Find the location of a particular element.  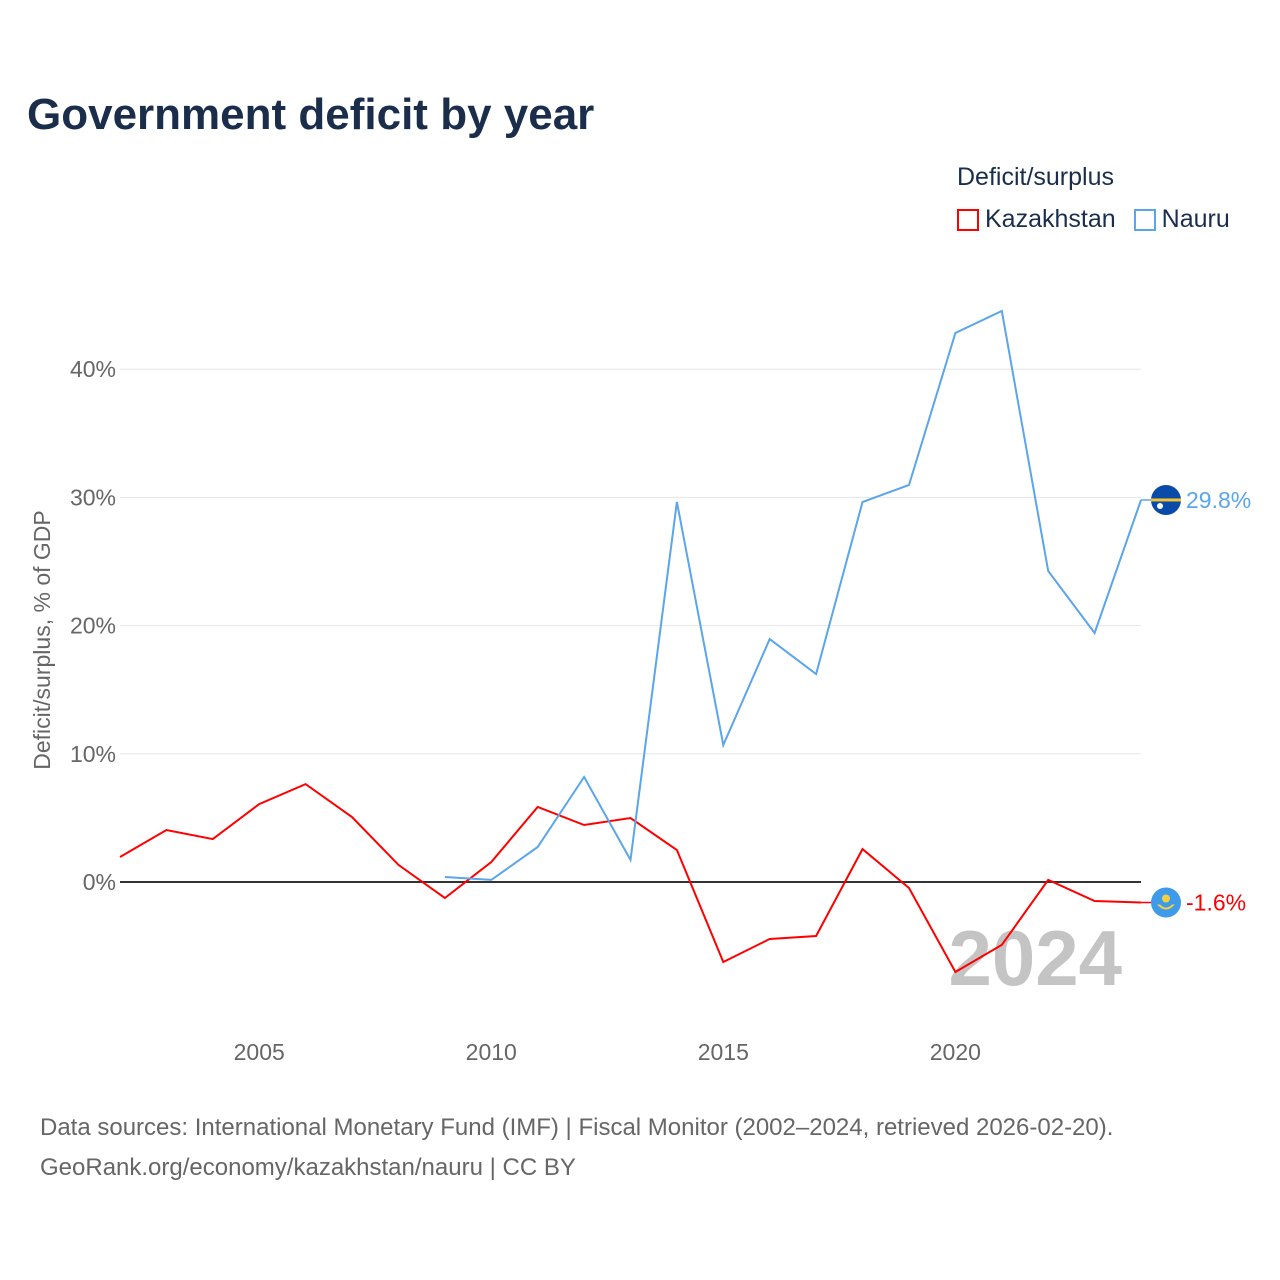

series-line-kazakhstan is located at coordinates (630, 878).